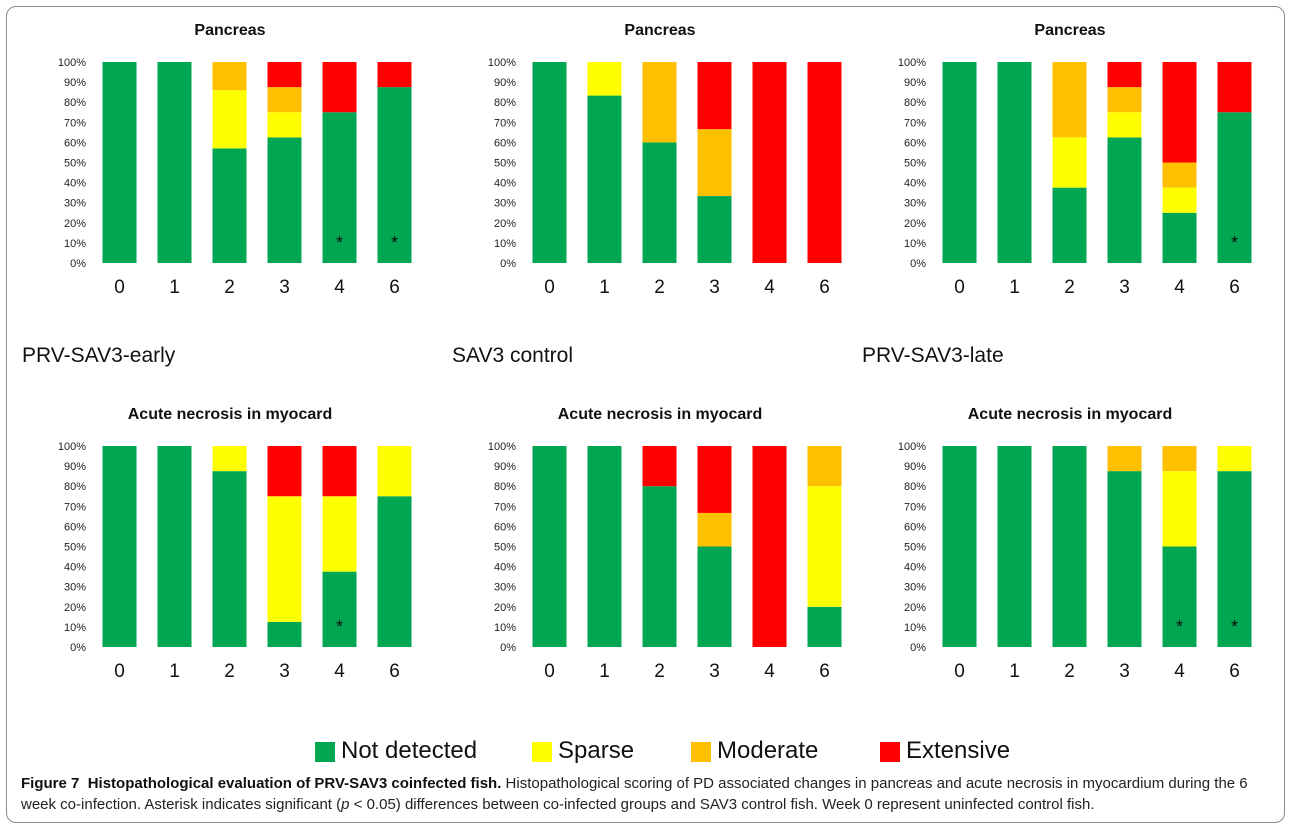 This screenshot has height=831, width=1293. I want to click on y-tick-label: 70%, so click(75, 123).